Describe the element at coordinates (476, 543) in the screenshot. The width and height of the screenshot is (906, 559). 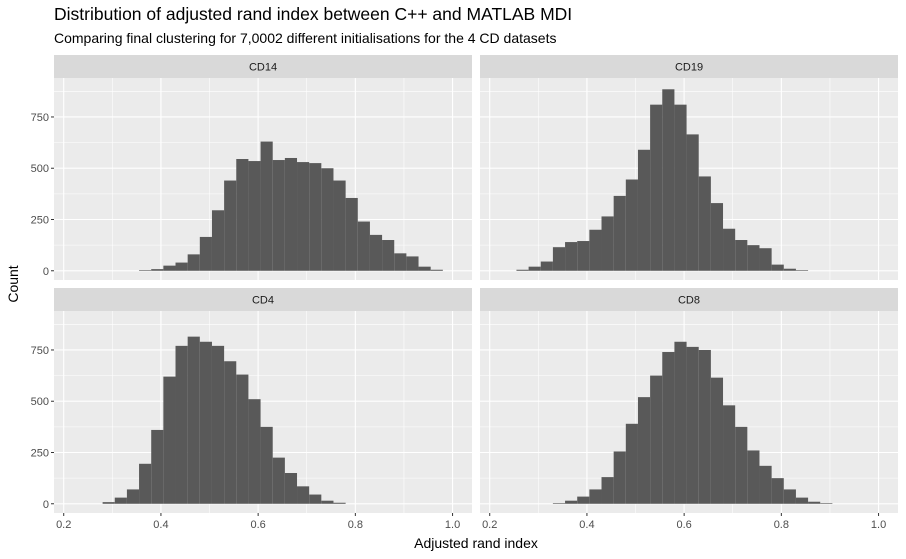
I see `x-axis-title: Adjusted rand index` at that location.